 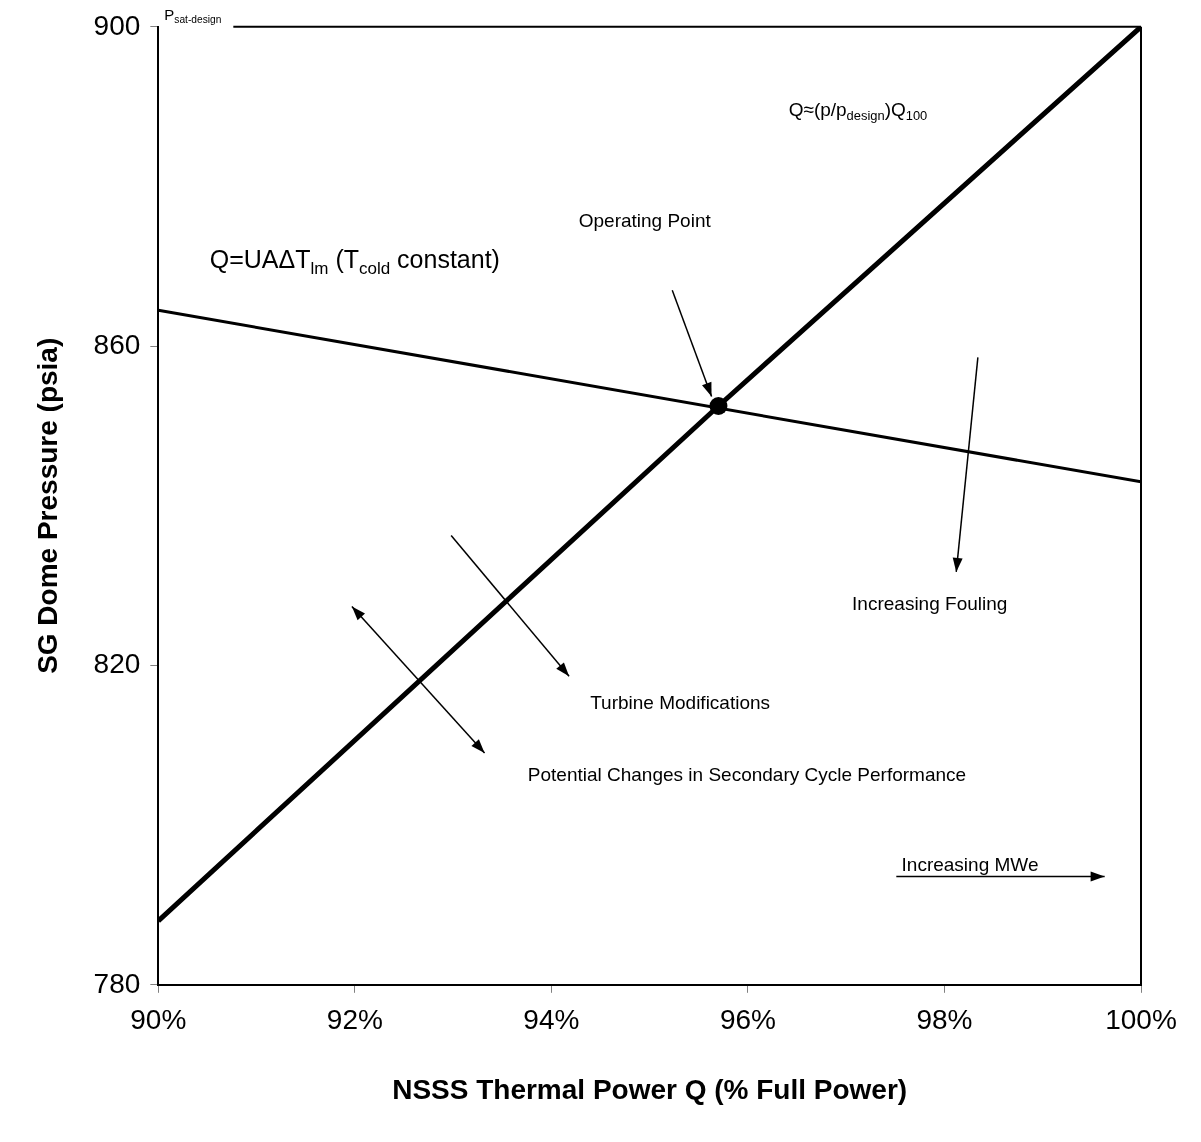 What do you see at coordinates (117, 983) in the screenshot?
I see `y-tick-label: 780` at bounding box center [117, 983].